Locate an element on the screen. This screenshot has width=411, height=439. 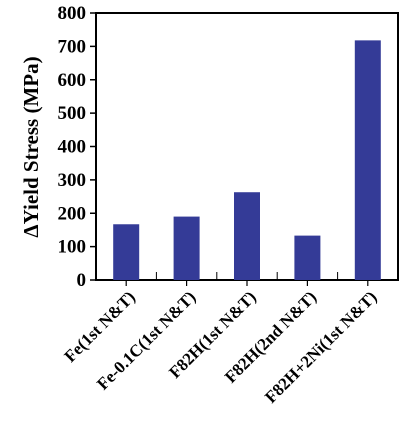
y-tick-label: 300 is located at coordinates (72, 180).